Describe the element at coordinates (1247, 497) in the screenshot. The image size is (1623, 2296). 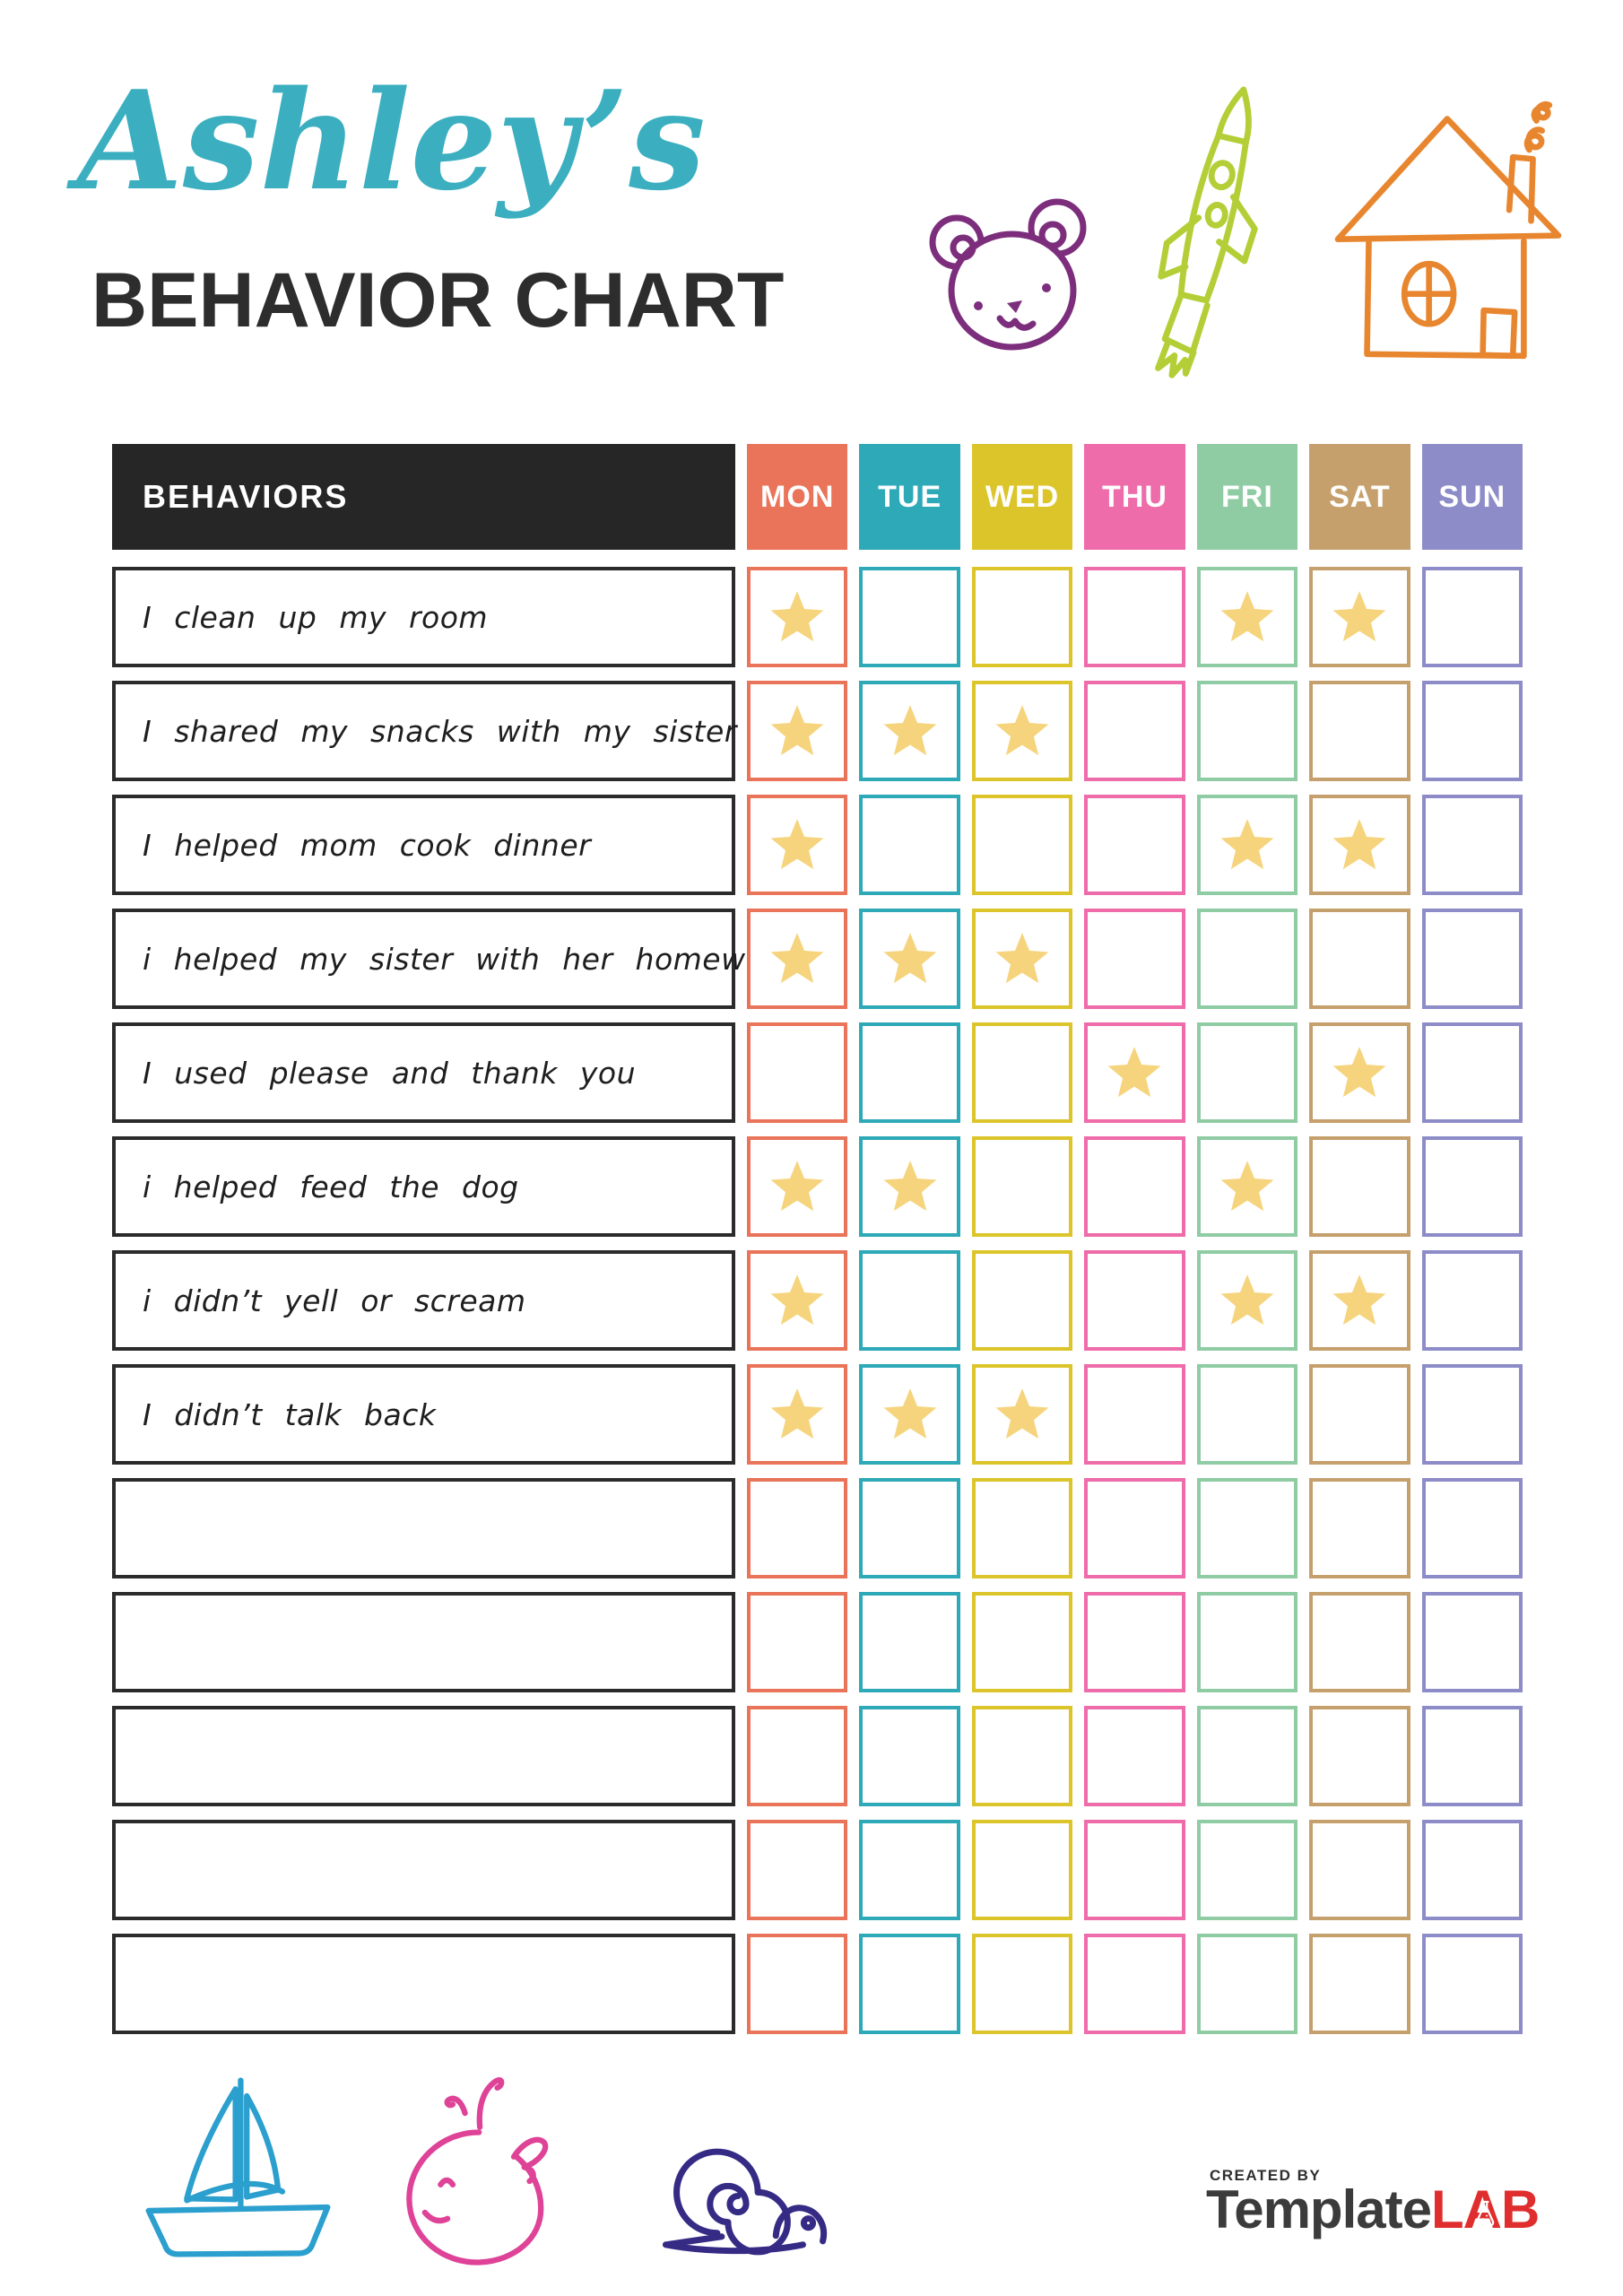
I see `day-header-fri: FRI` at that location.